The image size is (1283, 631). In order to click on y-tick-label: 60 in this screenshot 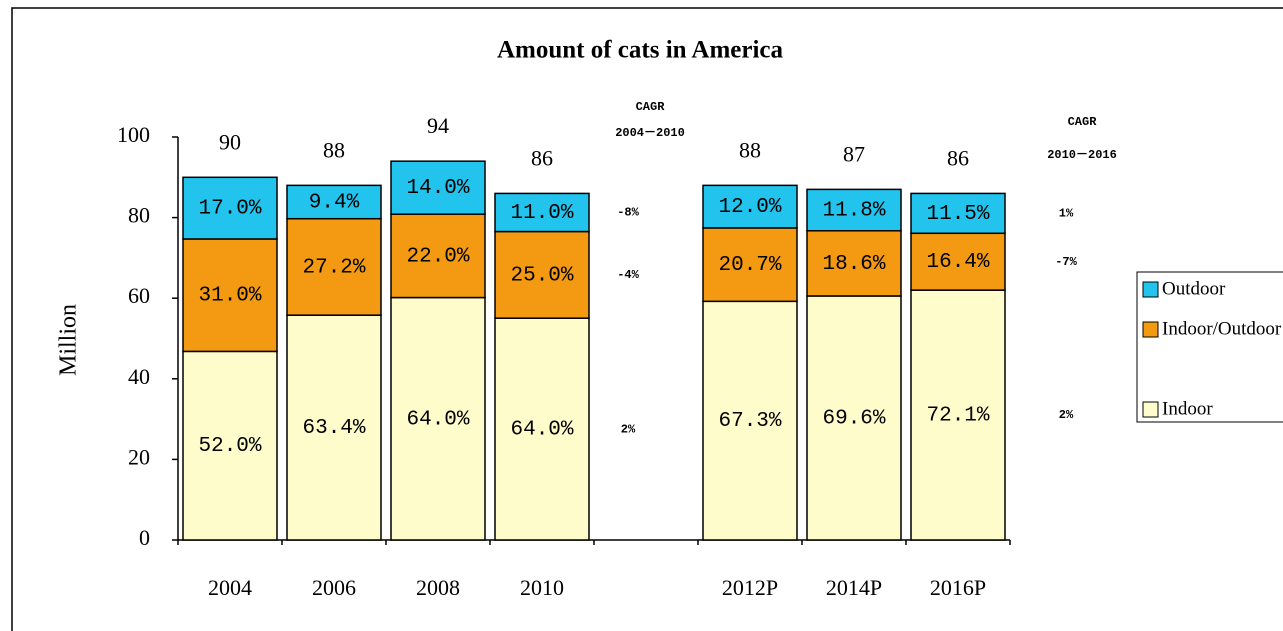, I will do `click(139, 295)`.